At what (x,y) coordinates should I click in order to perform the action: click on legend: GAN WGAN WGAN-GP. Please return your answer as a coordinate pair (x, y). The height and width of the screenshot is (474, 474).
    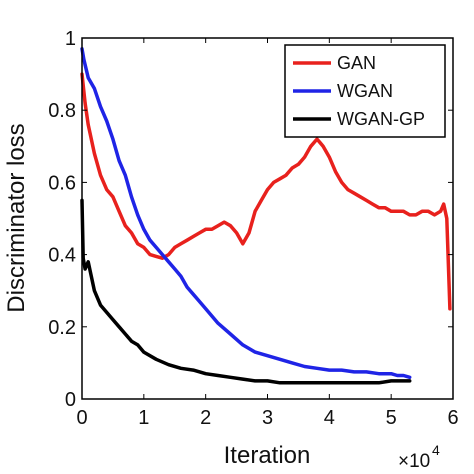
    Looking at the image, I should click on (365, 91).